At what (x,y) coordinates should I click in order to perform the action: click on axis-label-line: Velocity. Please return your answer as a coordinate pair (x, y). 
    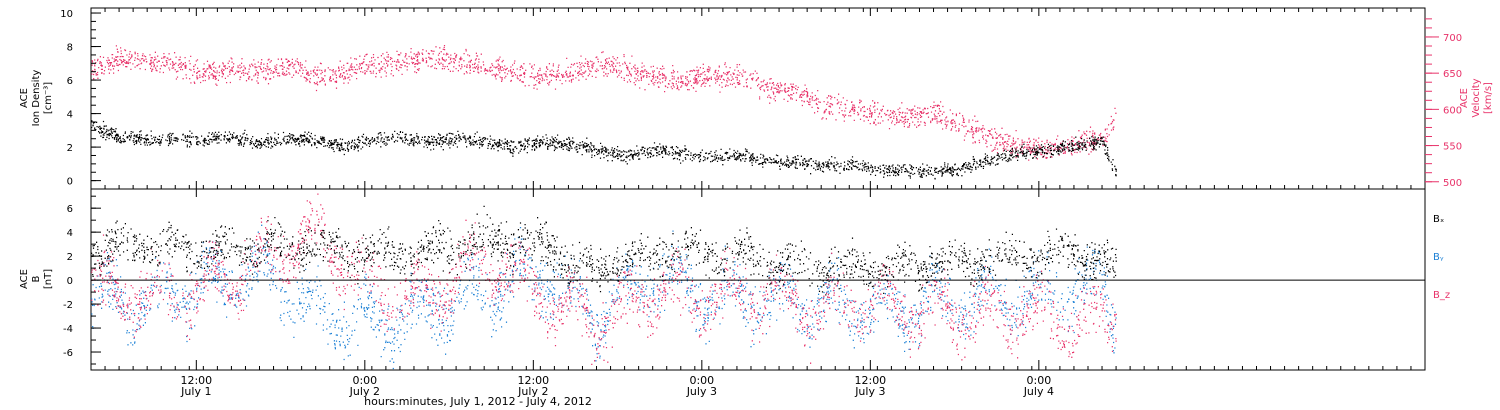
    Looking at the image, I should click on (1476, 97).